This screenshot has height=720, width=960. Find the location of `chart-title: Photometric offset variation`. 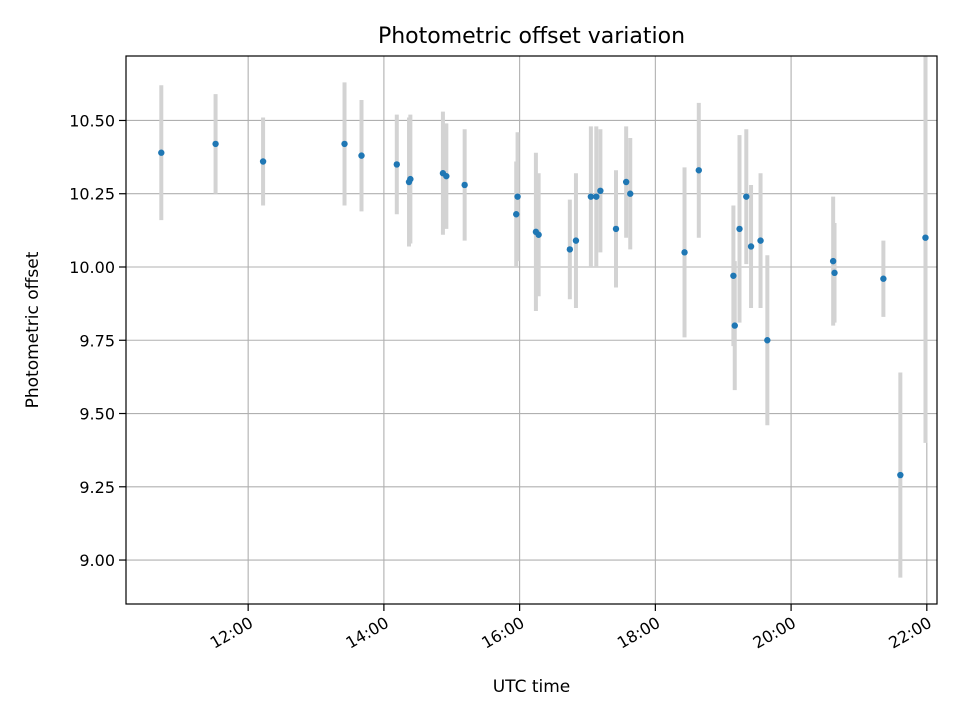

chart-title: Photometric offset variation is located at coordinates (531, 36).